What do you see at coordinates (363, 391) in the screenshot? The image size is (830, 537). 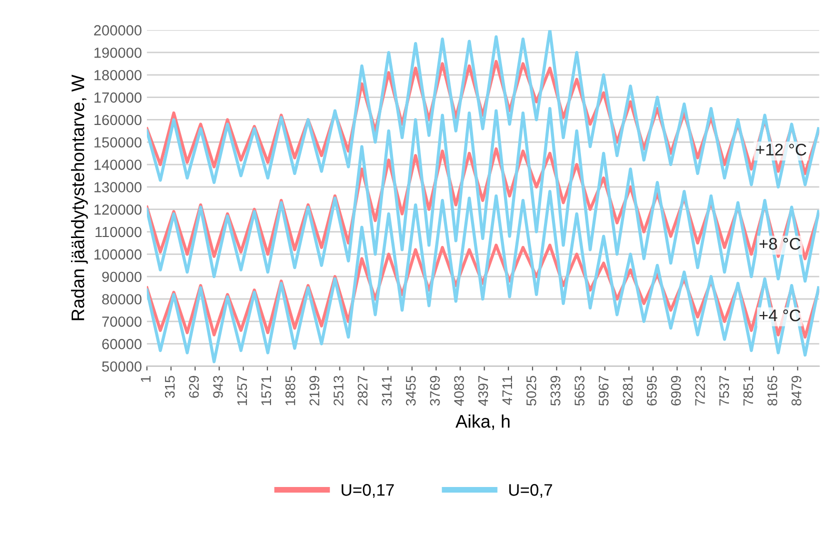 I see `x-tick-label: 2827` at bounding box center [363, 391].